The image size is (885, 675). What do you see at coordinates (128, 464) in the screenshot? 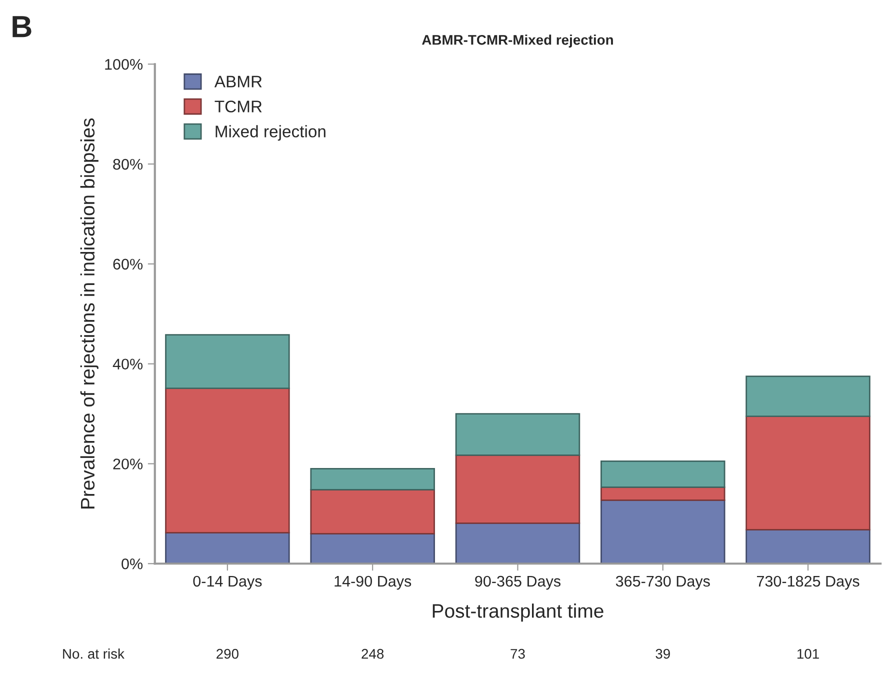
I see `y-tick-label: 20%` at bounding box center [128, 464].